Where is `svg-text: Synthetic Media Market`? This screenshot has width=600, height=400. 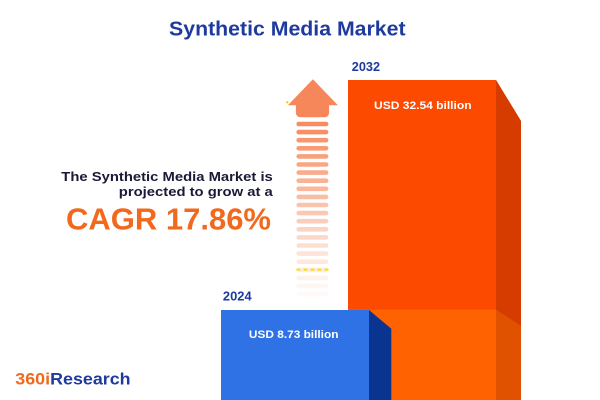 svg-text: Synthetic Media Market is located at coordinates (287, 30).